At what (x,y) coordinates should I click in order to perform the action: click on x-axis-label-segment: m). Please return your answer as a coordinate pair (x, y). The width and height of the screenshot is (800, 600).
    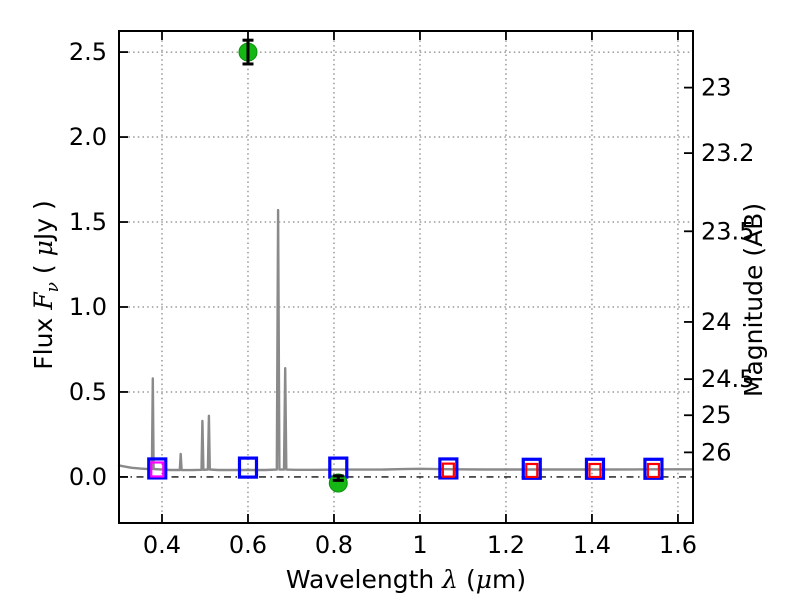
    Looking at the image, I should click on (509, 579).